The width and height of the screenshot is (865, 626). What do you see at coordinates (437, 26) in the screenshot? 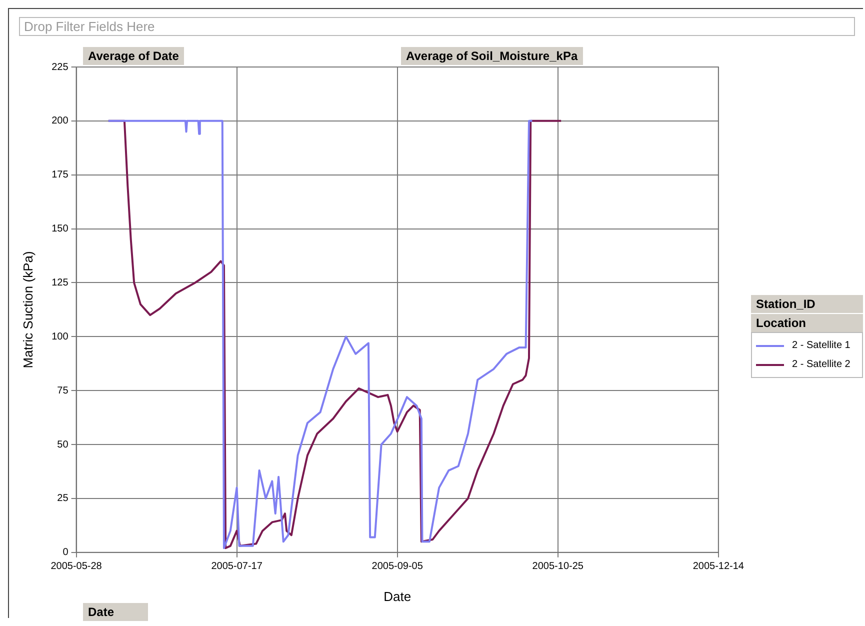
I see `text: Drop Filter Fields Here` at bounding box center [437, 26].